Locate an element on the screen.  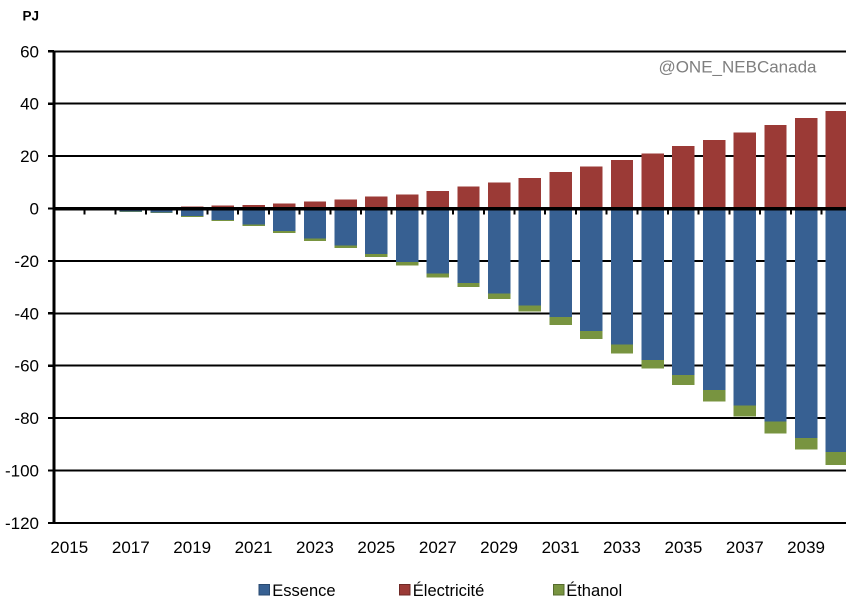
svg-text: Essence is located at coordinates (303, 591).